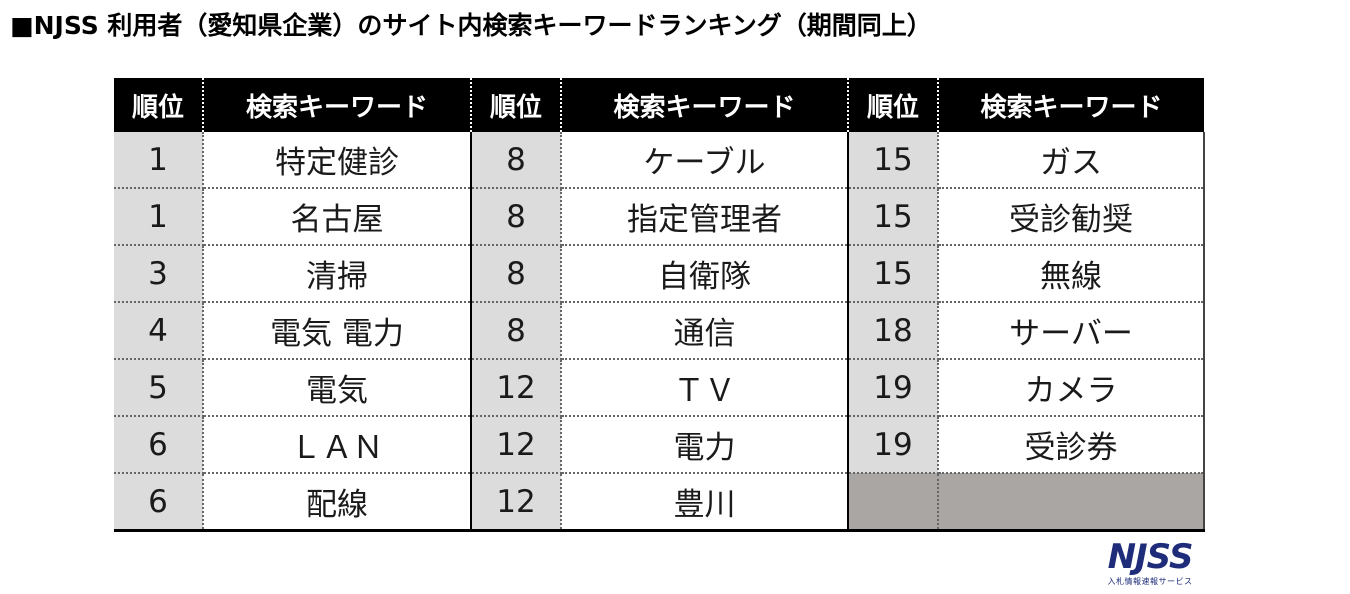 The image size is (1350, 594). Describe the element at coordinates (705, 217) in the screenshot. I see `keyword-cell: 指定管理者` at that location.